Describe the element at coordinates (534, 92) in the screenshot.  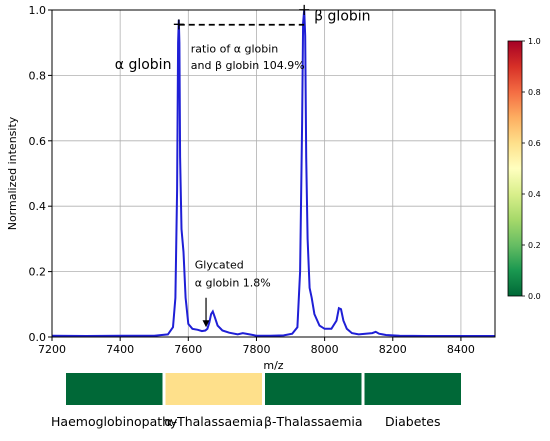
I see `colorbar-tick-label: 0.8` at that location.